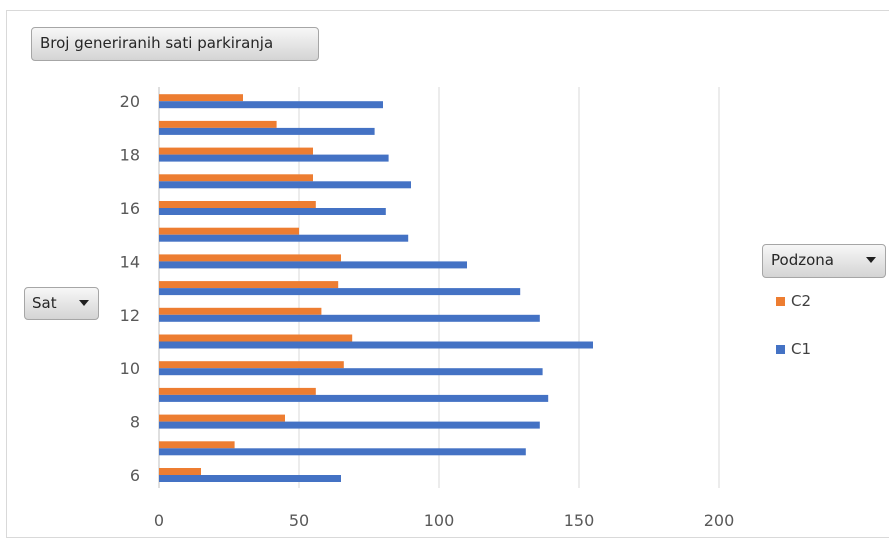 Image resolution: width=892 pixels, height=541 pixels. What do you see at coordinates (780, 349) in the screenshot?
I see `legend-swatch-c1` at bounding box center [780, 349].